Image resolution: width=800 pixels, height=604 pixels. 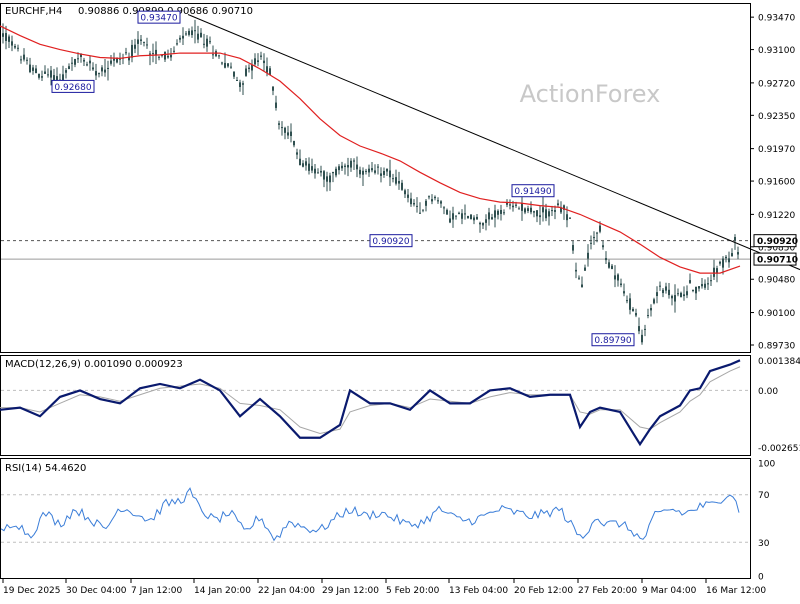 I want to click on symbol-label: EURCHF,H4, so click(x=33, y=11).